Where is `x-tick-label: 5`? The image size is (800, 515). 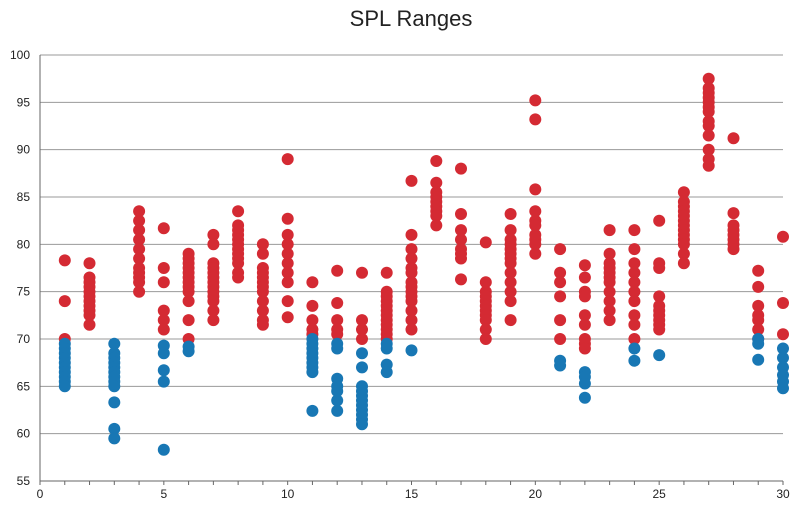 x-tick-label: 5 is located at coordinates (163, 494).